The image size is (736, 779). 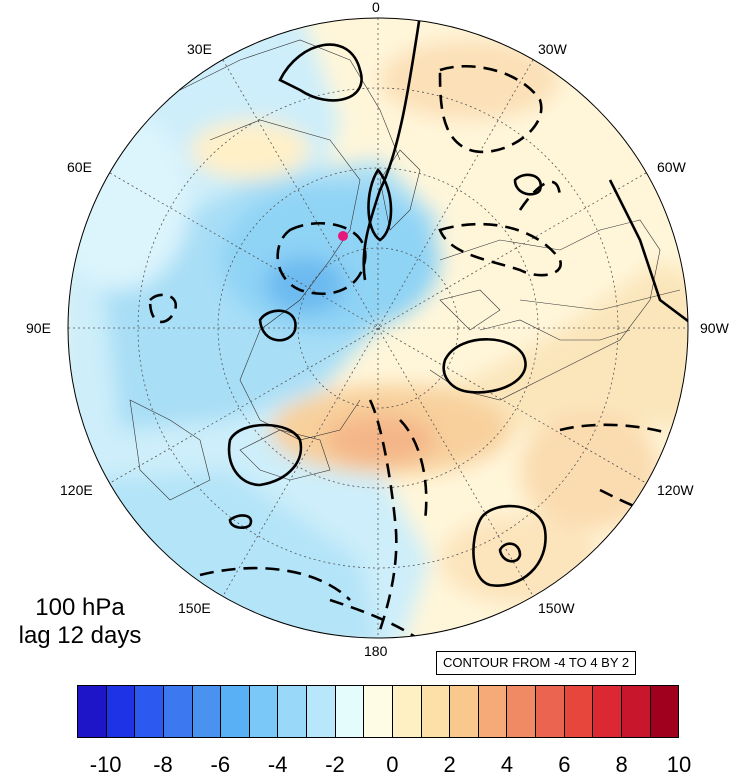 I want to click on target-point-marker, so click(x=343, y=236).